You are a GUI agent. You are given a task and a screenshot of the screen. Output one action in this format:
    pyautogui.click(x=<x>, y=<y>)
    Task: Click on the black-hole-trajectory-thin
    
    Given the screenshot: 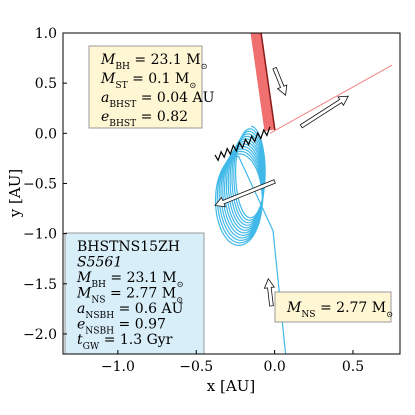 What is the action you would take?
    pyautogui.click(x=331, y=99)
    